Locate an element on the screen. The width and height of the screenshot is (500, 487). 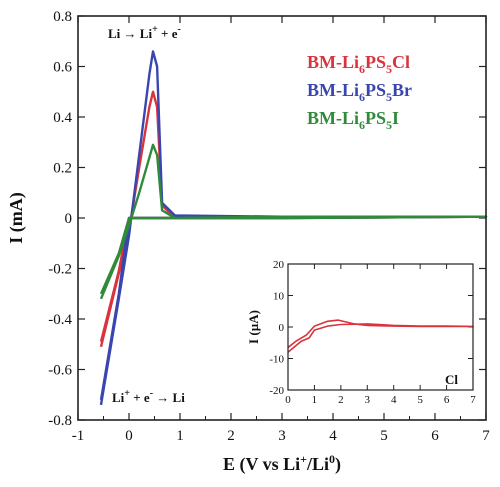
y-tick-label: 0.2 is located at coordinates (62, 169).